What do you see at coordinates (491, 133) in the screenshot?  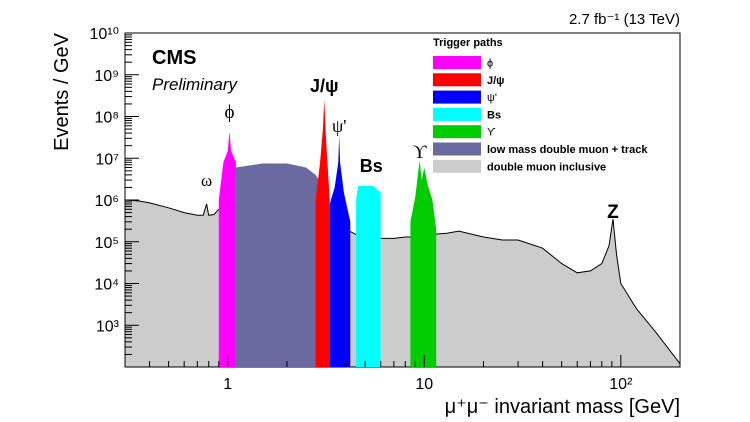 I see `legend-label: ϒ` at bounding box center [491, 133].